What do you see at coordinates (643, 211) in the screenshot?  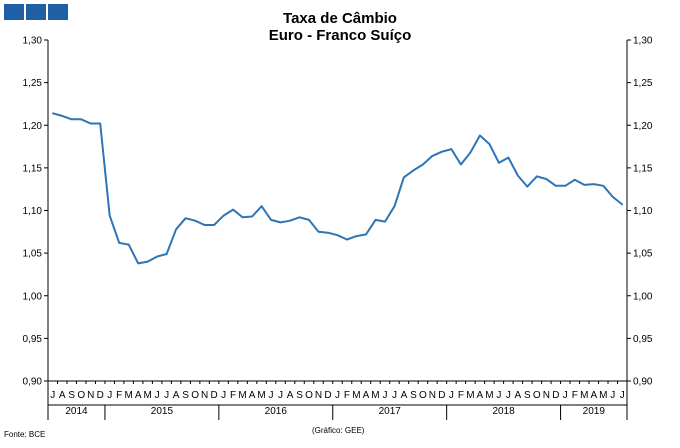 I see `y-tick-label-right: 1,10` at bounding box center [643, 211].